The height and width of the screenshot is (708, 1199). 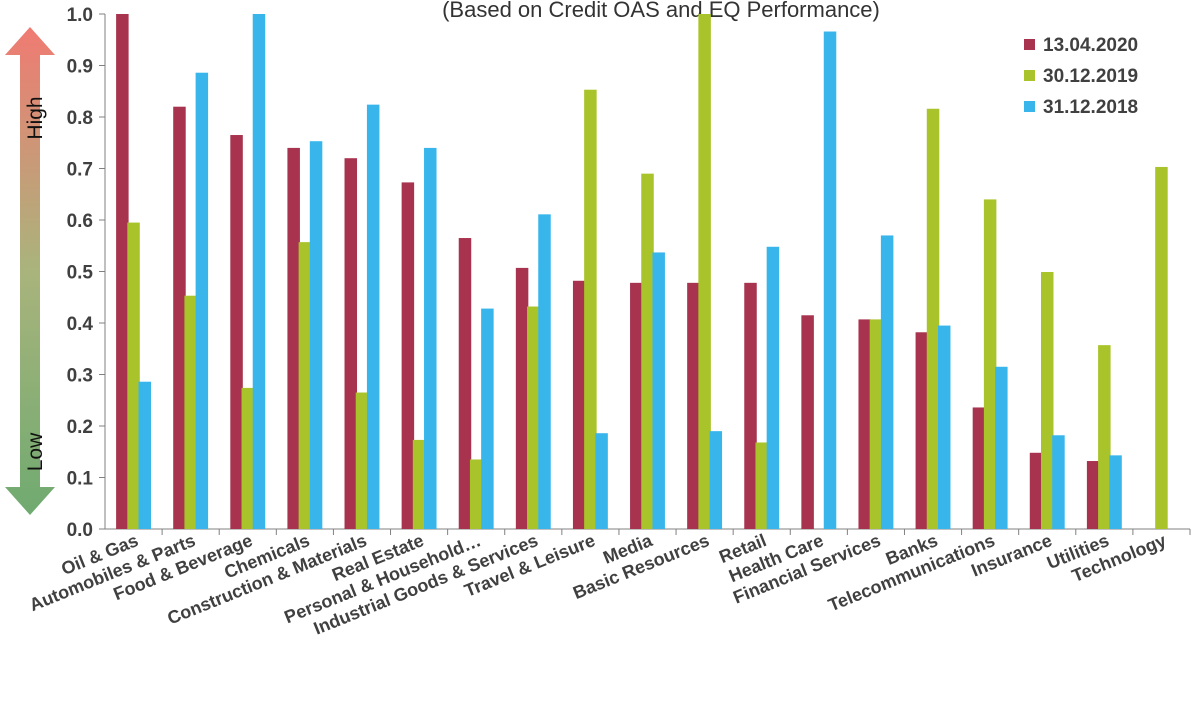 I want to click on y-tick-label: 0.9, so click(x=80, y=67).